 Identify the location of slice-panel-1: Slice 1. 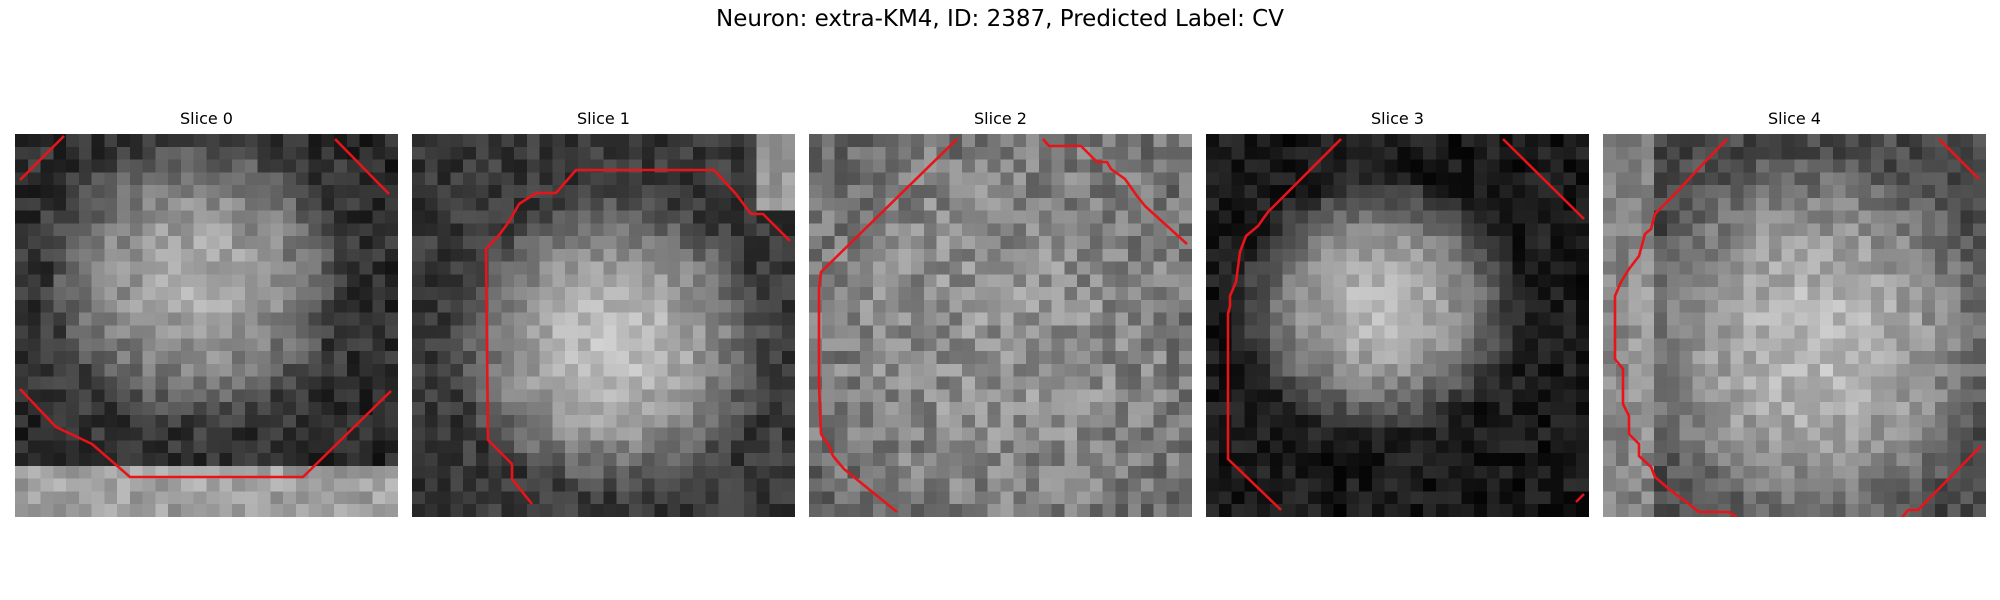
(603, 312).